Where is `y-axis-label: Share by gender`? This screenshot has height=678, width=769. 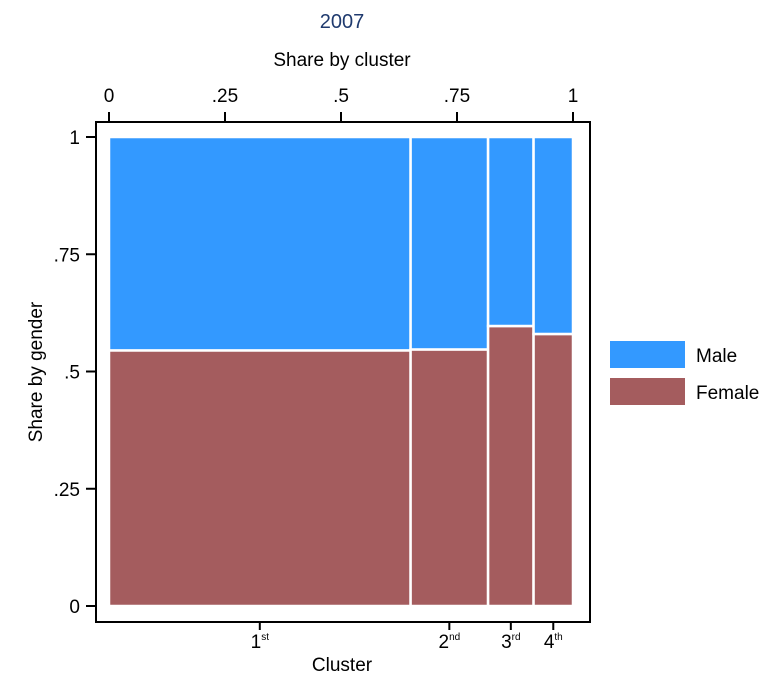 y-axis-label: Share by gender is located at coordinates (36, 371).